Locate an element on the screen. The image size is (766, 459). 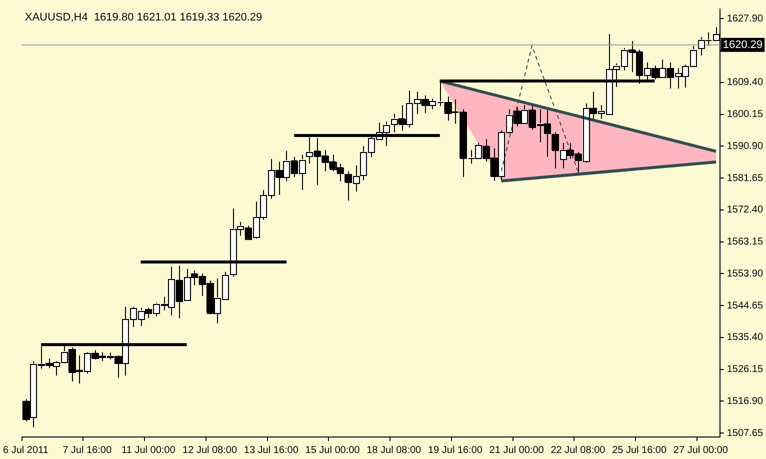
x-tick-label: 18 Jul 08:00 is located at coordinates (394, 450).